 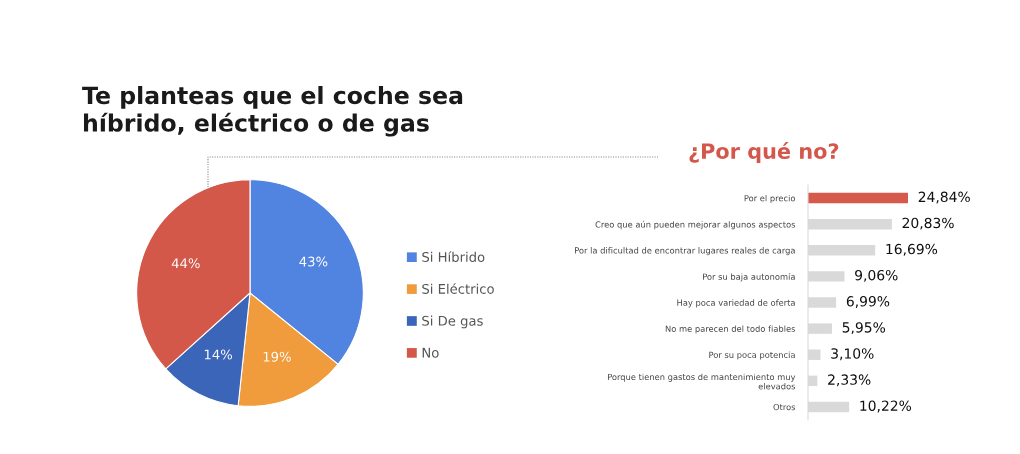 I want to click on data-label: 6,99%, so click(x=868, y=302).